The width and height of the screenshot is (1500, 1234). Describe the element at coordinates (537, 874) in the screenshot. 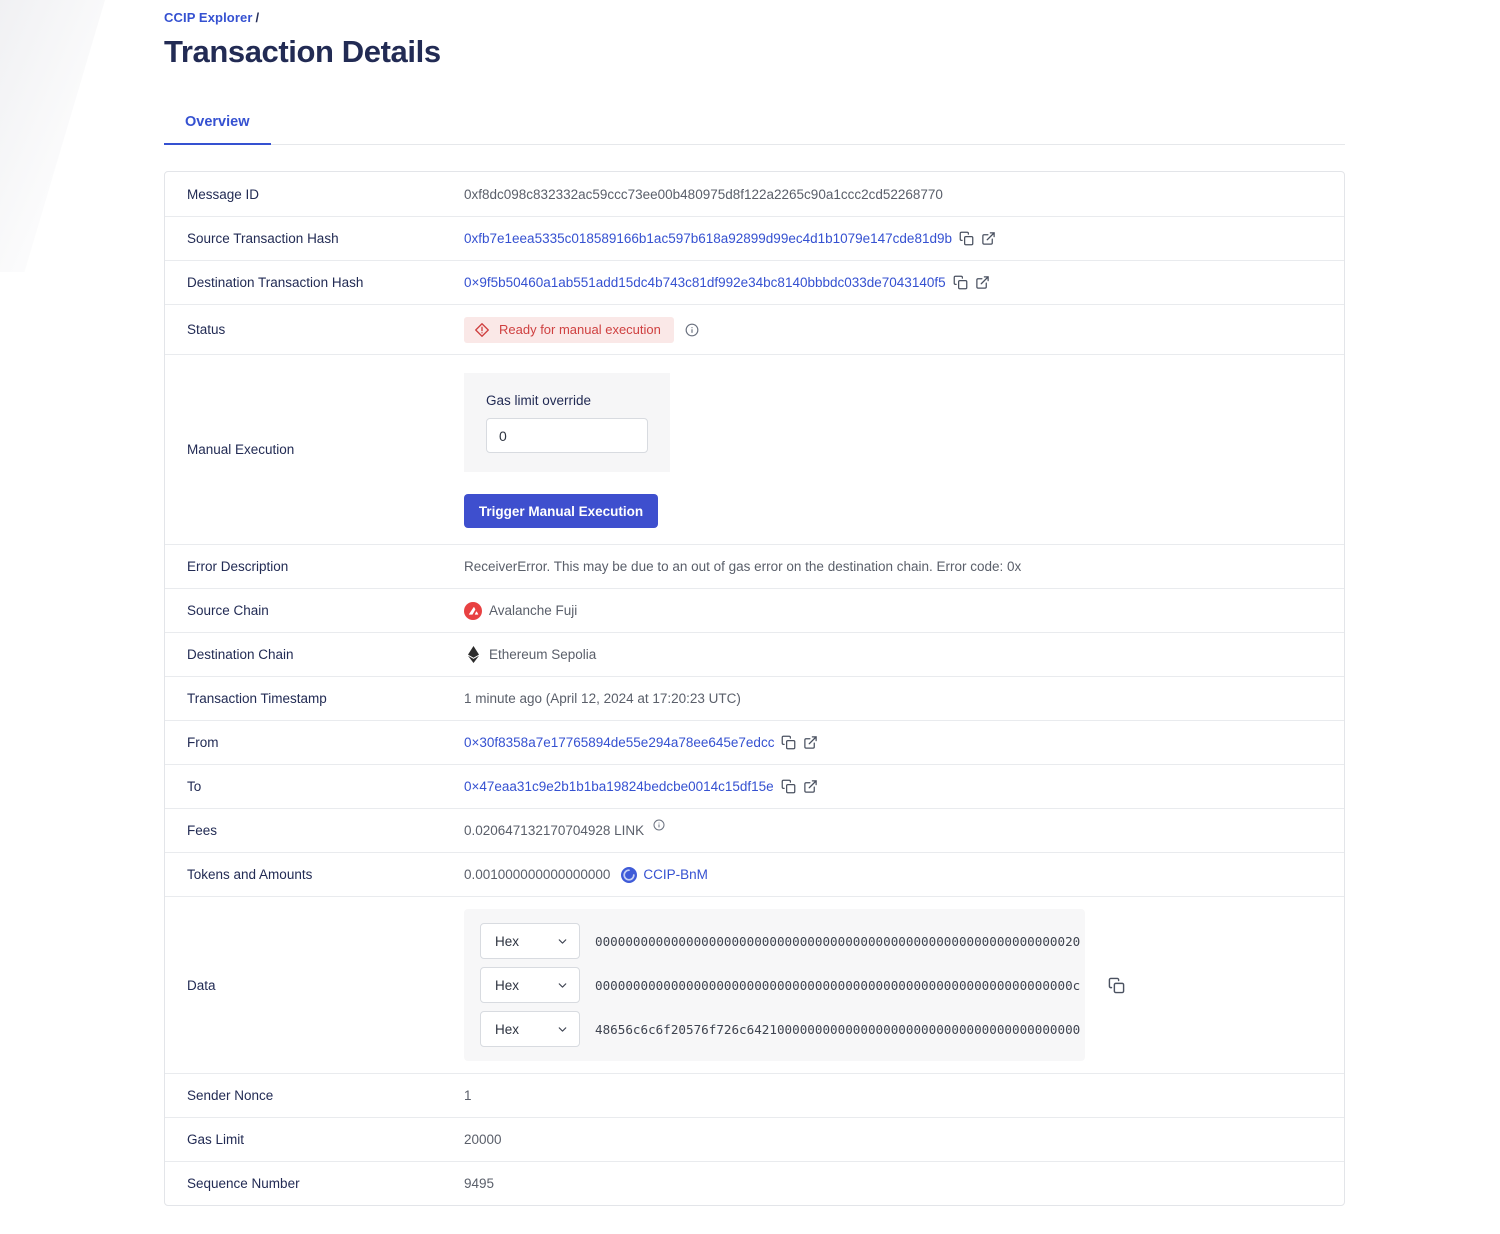

I see `token-amount-text: 0.001000000000000000` at that location.